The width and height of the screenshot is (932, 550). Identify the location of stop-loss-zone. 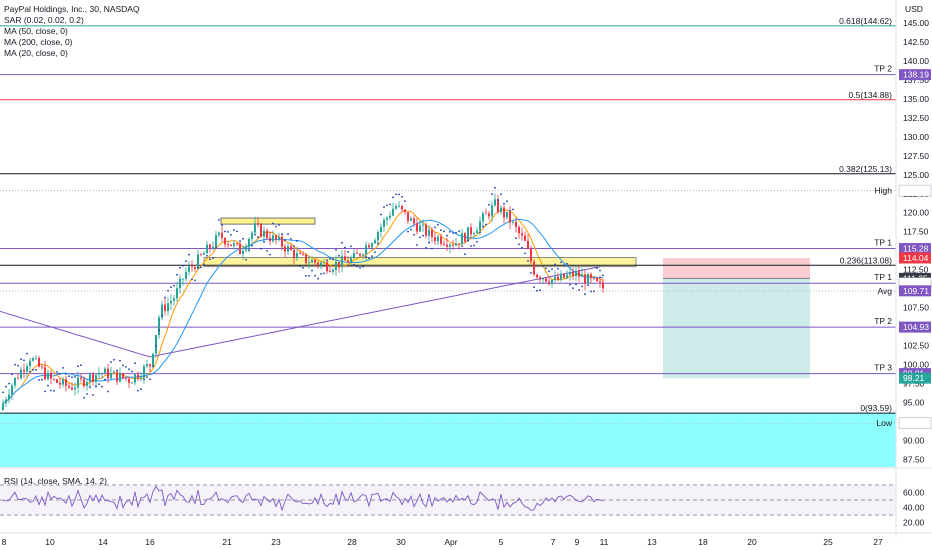
(736, 268).